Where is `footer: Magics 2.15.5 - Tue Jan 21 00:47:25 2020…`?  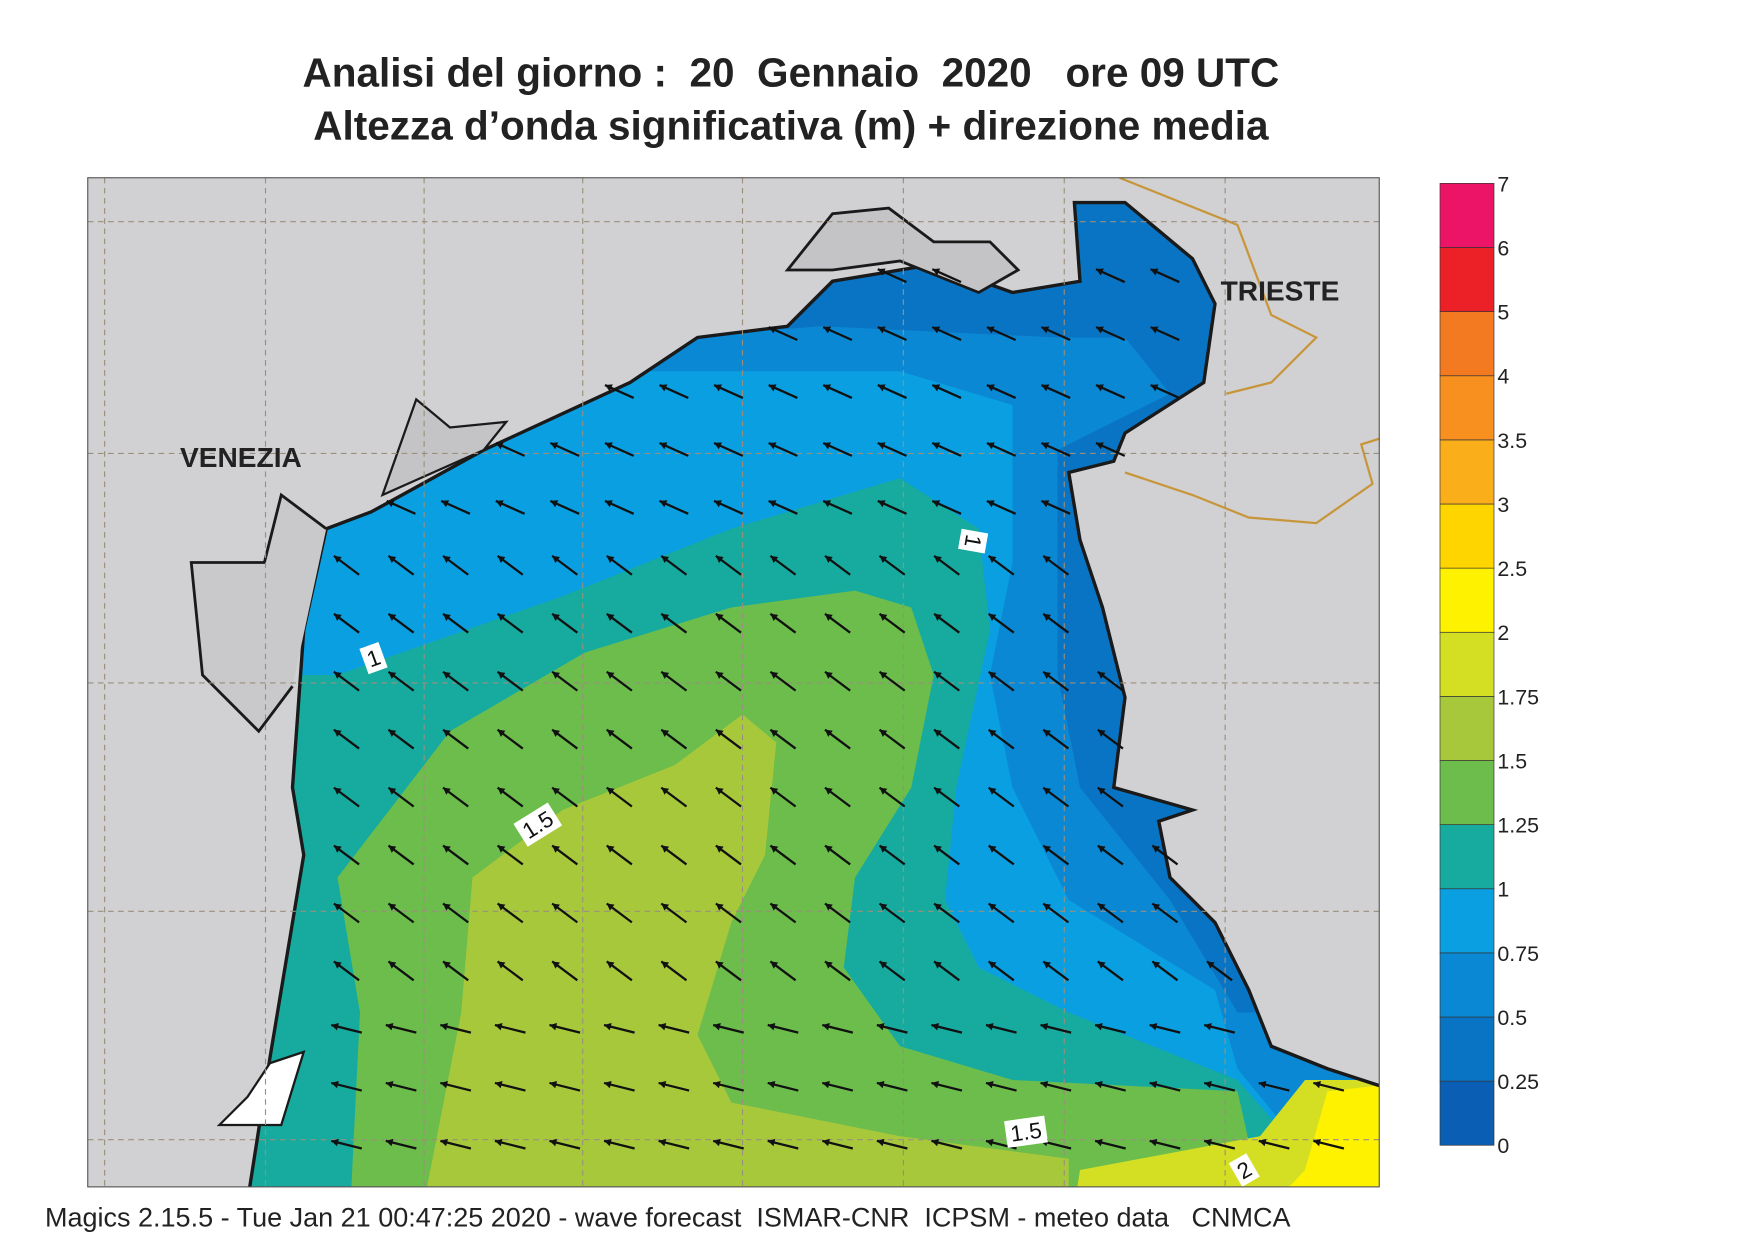
footer: Magics 2.15.5 - Tue Jan 21 00:47:25 2020… is located at coordinates (668, 1217).